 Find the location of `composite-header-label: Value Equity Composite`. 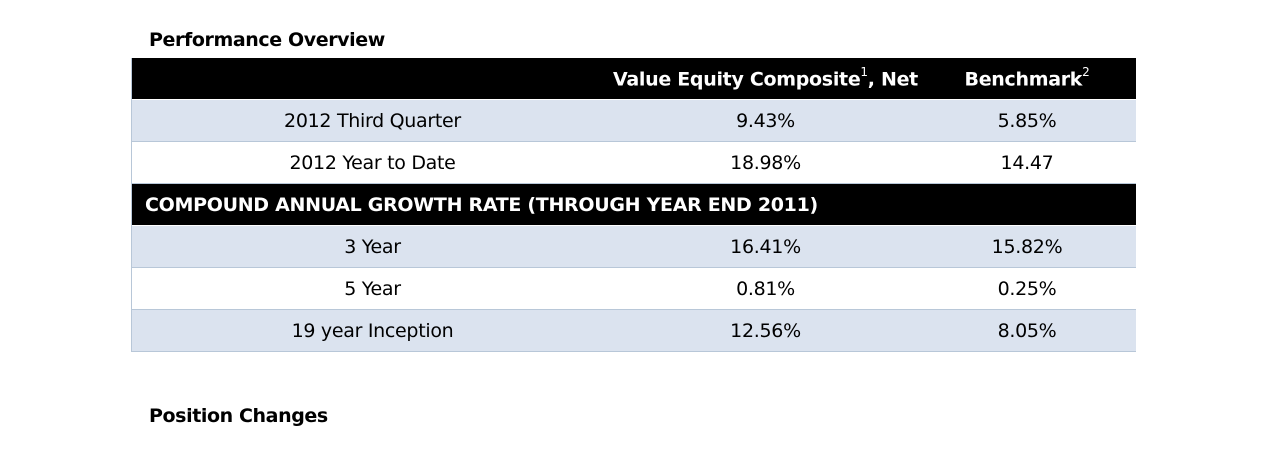

composite-header-label: Value Equity Composite is located at coordinates (737, 79).